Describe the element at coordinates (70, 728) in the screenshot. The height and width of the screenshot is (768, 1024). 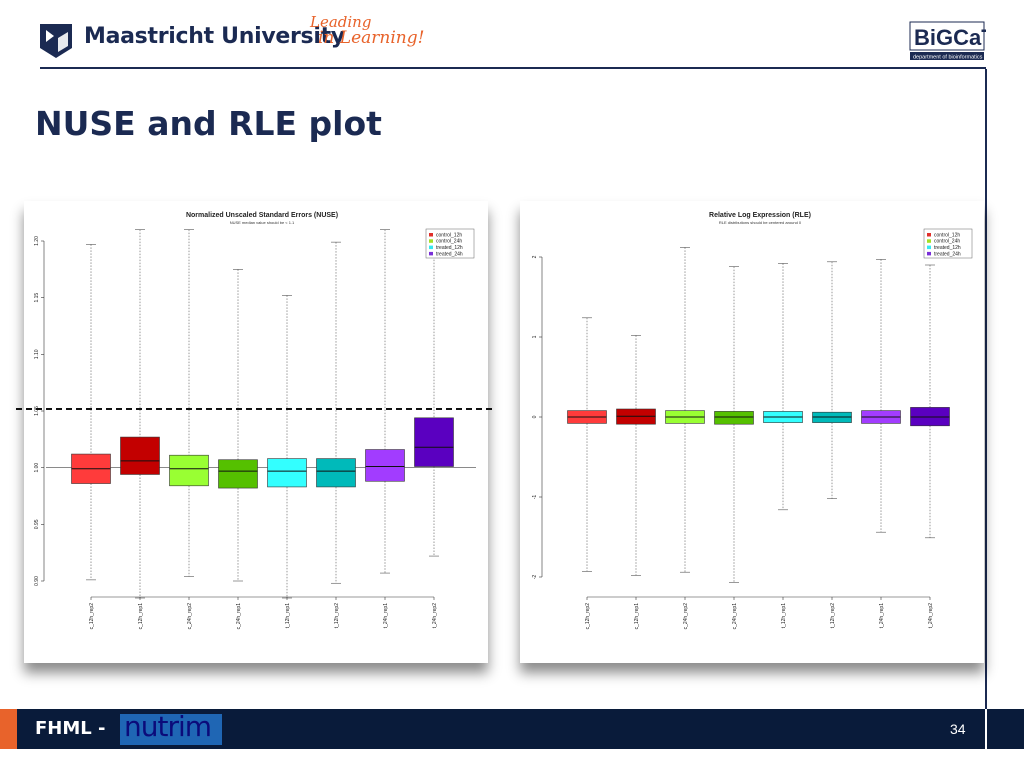
I see `footer-label: FHML -` at that location.